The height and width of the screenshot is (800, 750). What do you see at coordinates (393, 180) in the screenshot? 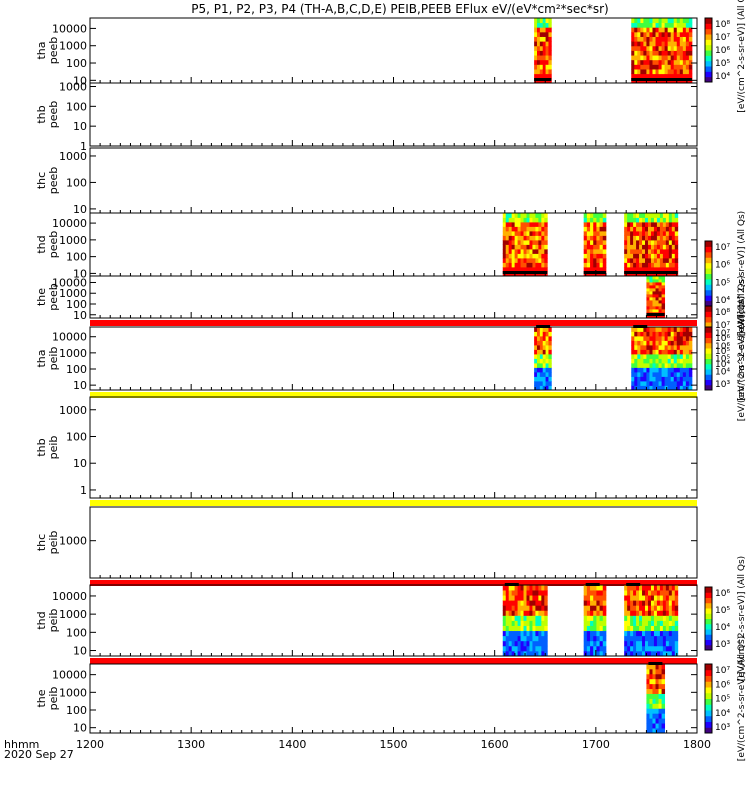
I see `panel-frame-thc-peeb` at bounding box center [393, 180].